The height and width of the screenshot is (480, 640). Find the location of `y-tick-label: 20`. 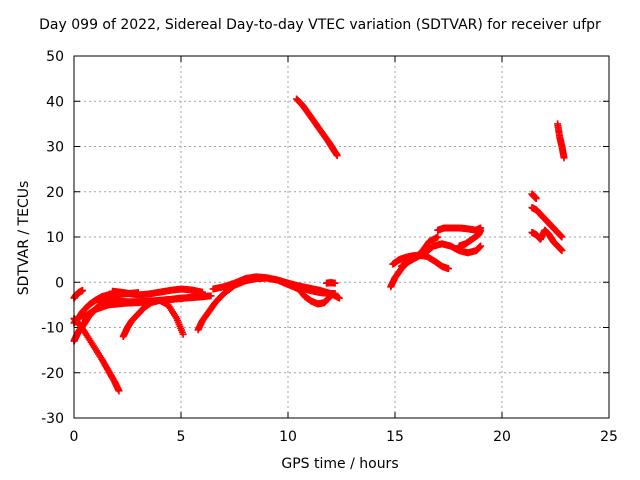

y-tick-label: 20 is located at coordinates (55, 193).